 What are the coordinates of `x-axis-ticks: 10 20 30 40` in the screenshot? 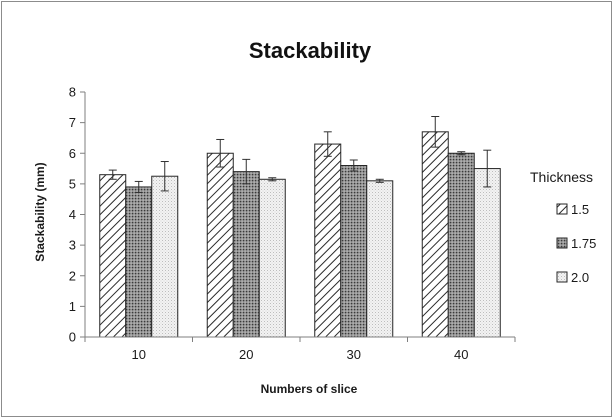 It's located at (300, 349).